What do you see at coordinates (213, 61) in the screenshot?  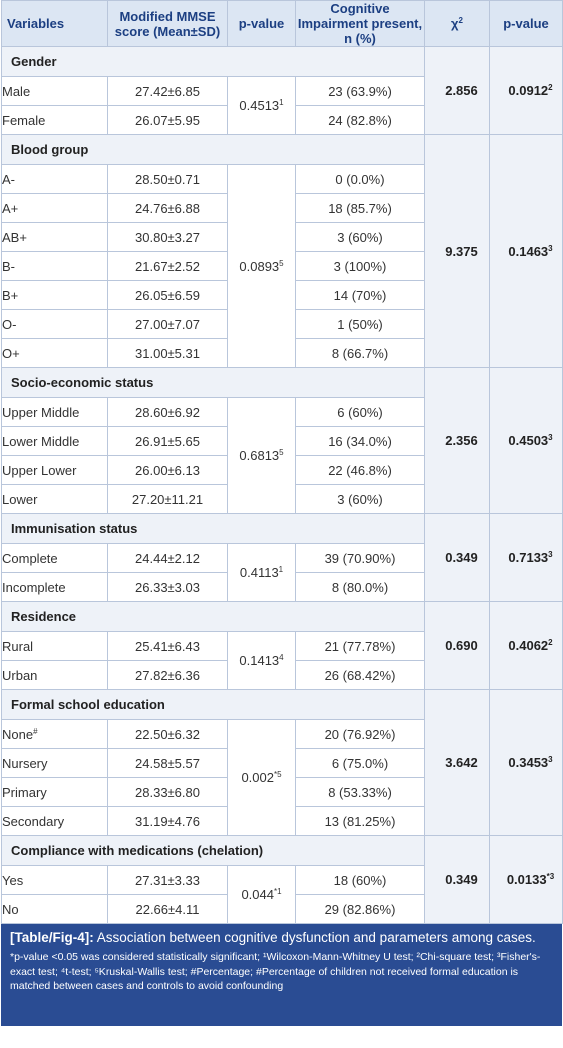 I see `category-title: Gender` at bounding box center [213, 61].